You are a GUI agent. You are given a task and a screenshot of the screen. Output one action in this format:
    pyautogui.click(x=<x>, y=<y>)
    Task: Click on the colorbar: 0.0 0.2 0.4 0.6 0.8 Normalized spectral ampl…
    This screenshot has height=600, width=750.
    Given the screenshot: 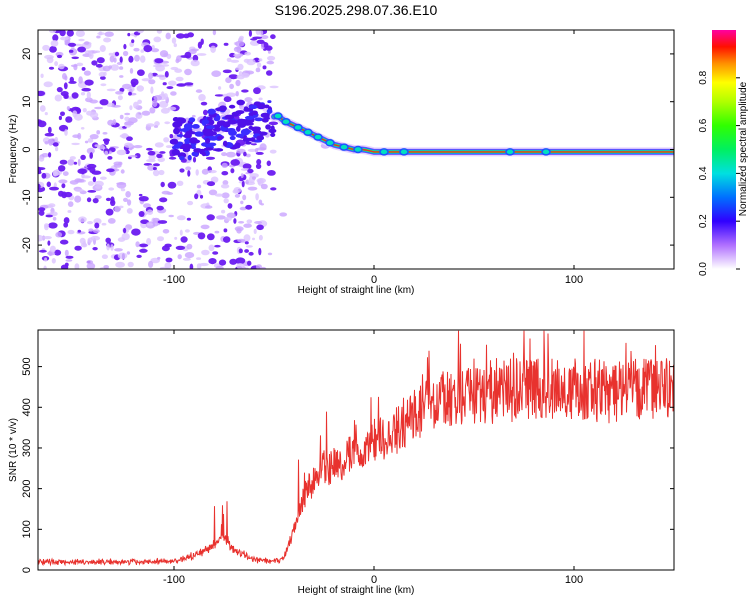 What is the action you would take?
    pyautogui.click(x=723, y=153)
    